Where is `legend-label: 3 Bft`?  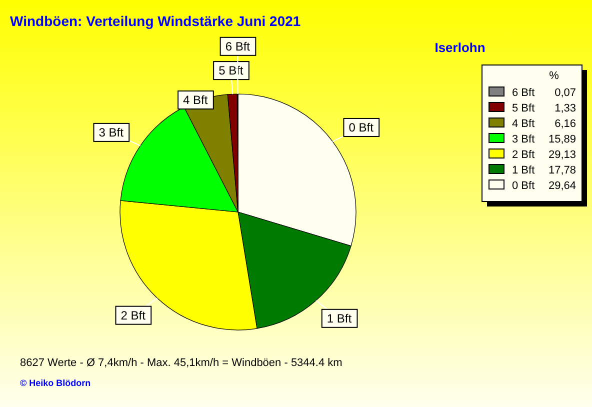 legend-label: 3 Bft is located at coordinates (523, 140).